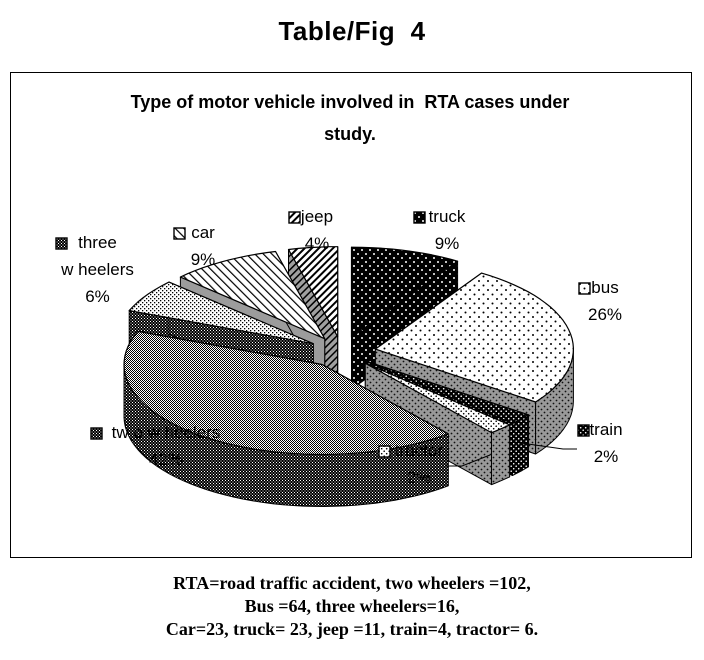  Describe the element at coordinates (179, 233) in the screenshot. I see `legend-key-car-icon` at that location.